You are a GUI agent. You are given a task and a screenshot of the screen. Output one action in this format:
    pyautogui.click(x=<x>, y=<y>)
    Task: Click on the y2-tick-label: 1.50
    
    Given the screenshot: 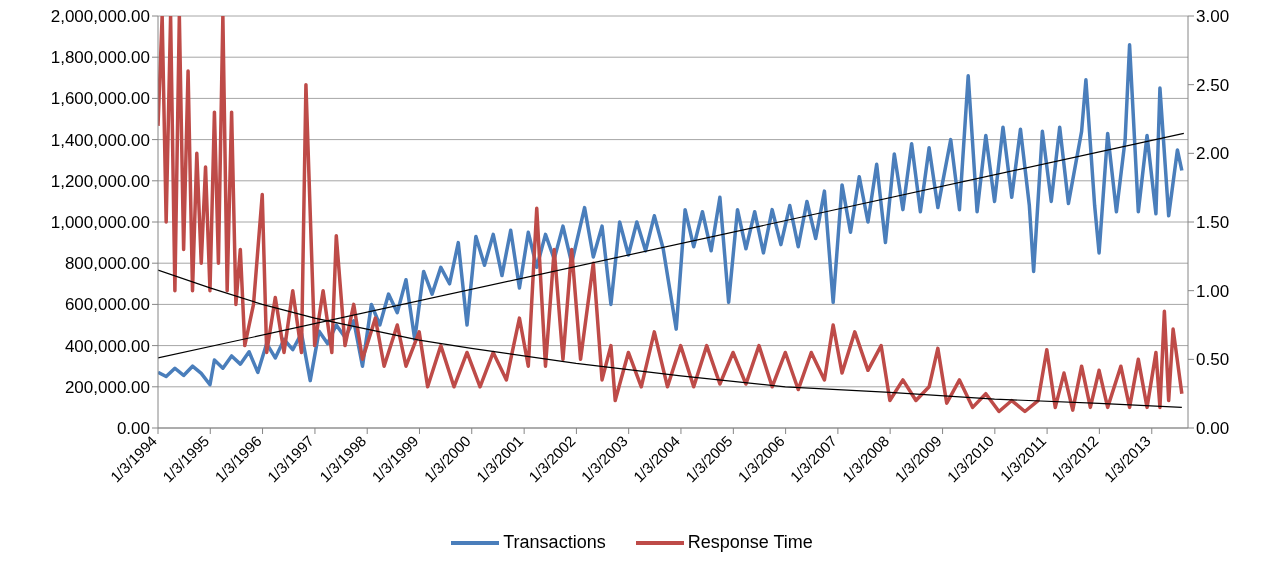 What is the action you would take?
    pyautogui.click(x=1213, y=223)
    